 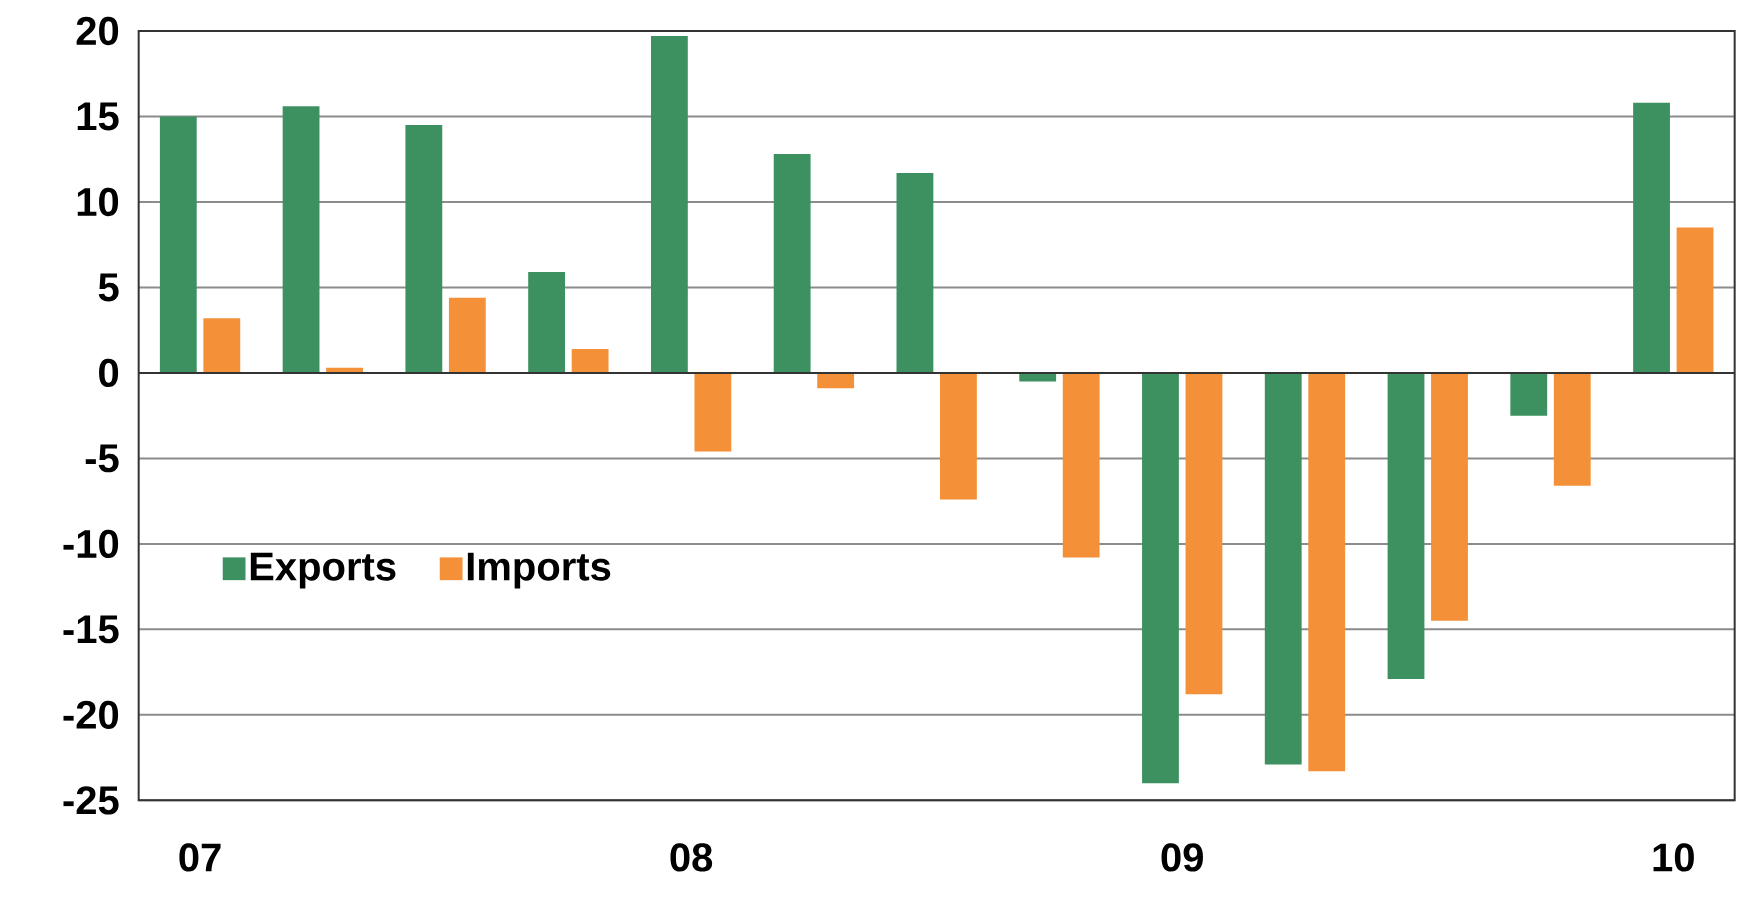 What do you see at coordinates (91, 715) in the screenshot?
I see `y-tick-label: -20` at bounding box center [91, 715].